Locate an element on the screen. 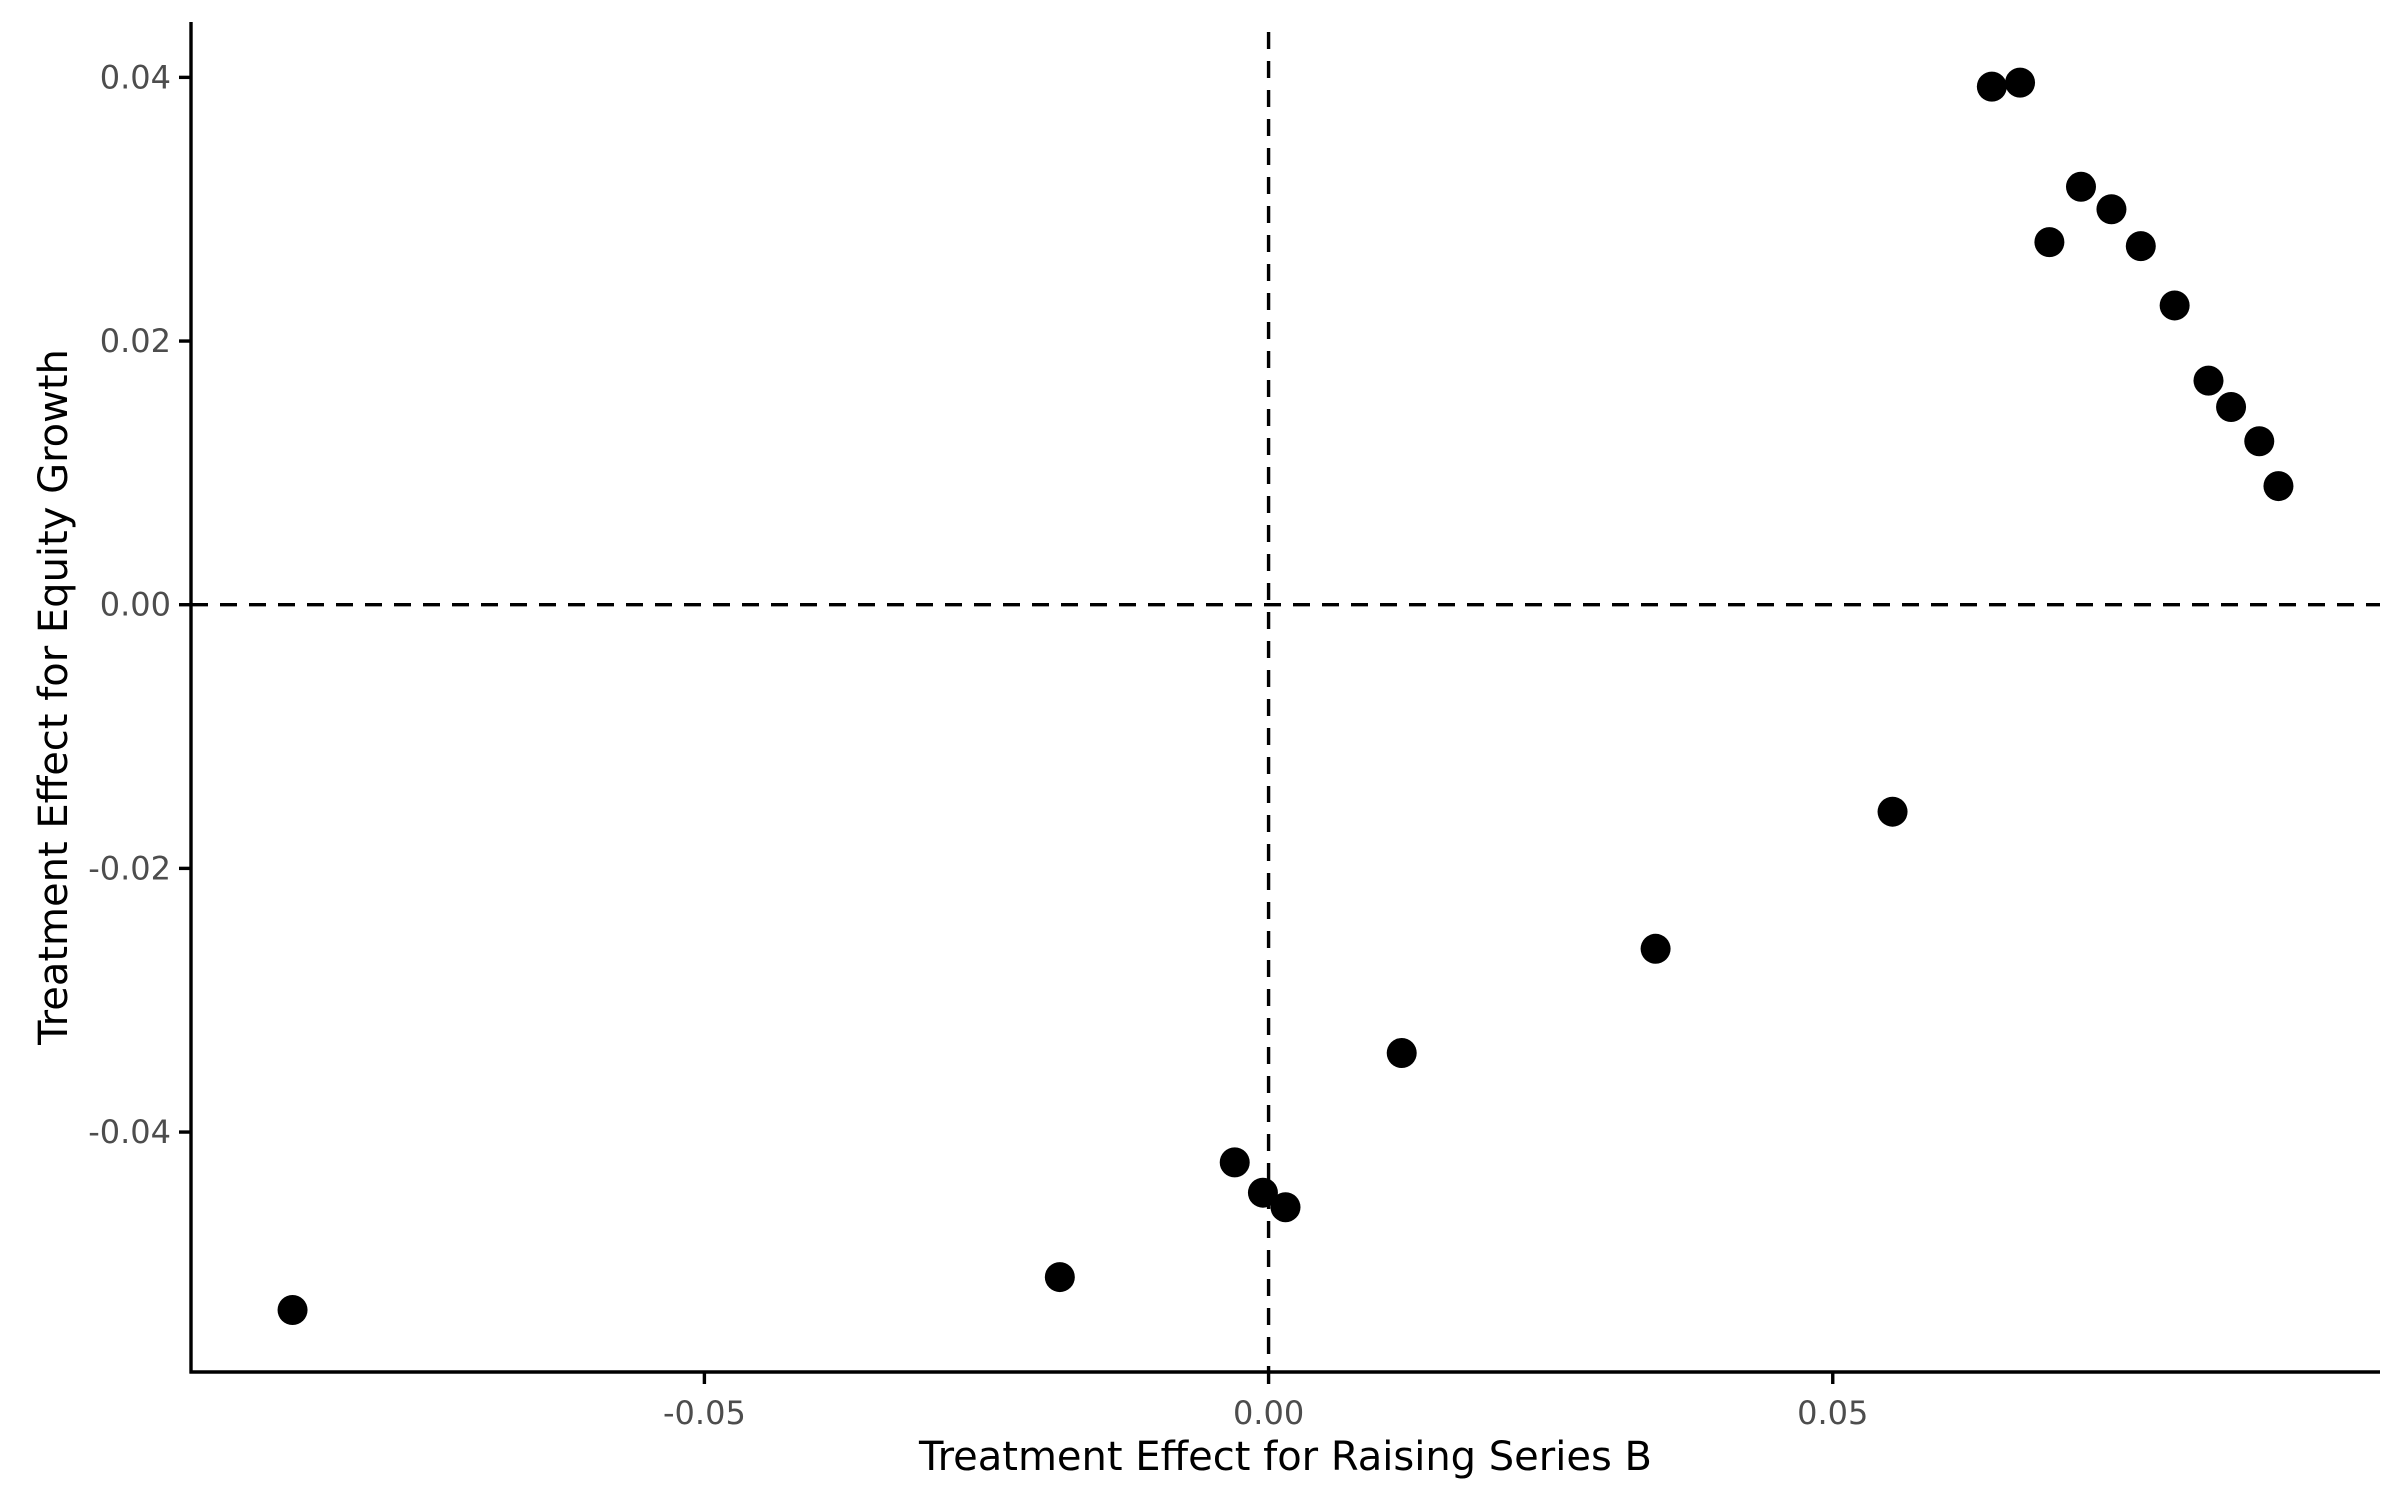  y-tick-label: 0.00 is located at coordinates (135, 605).